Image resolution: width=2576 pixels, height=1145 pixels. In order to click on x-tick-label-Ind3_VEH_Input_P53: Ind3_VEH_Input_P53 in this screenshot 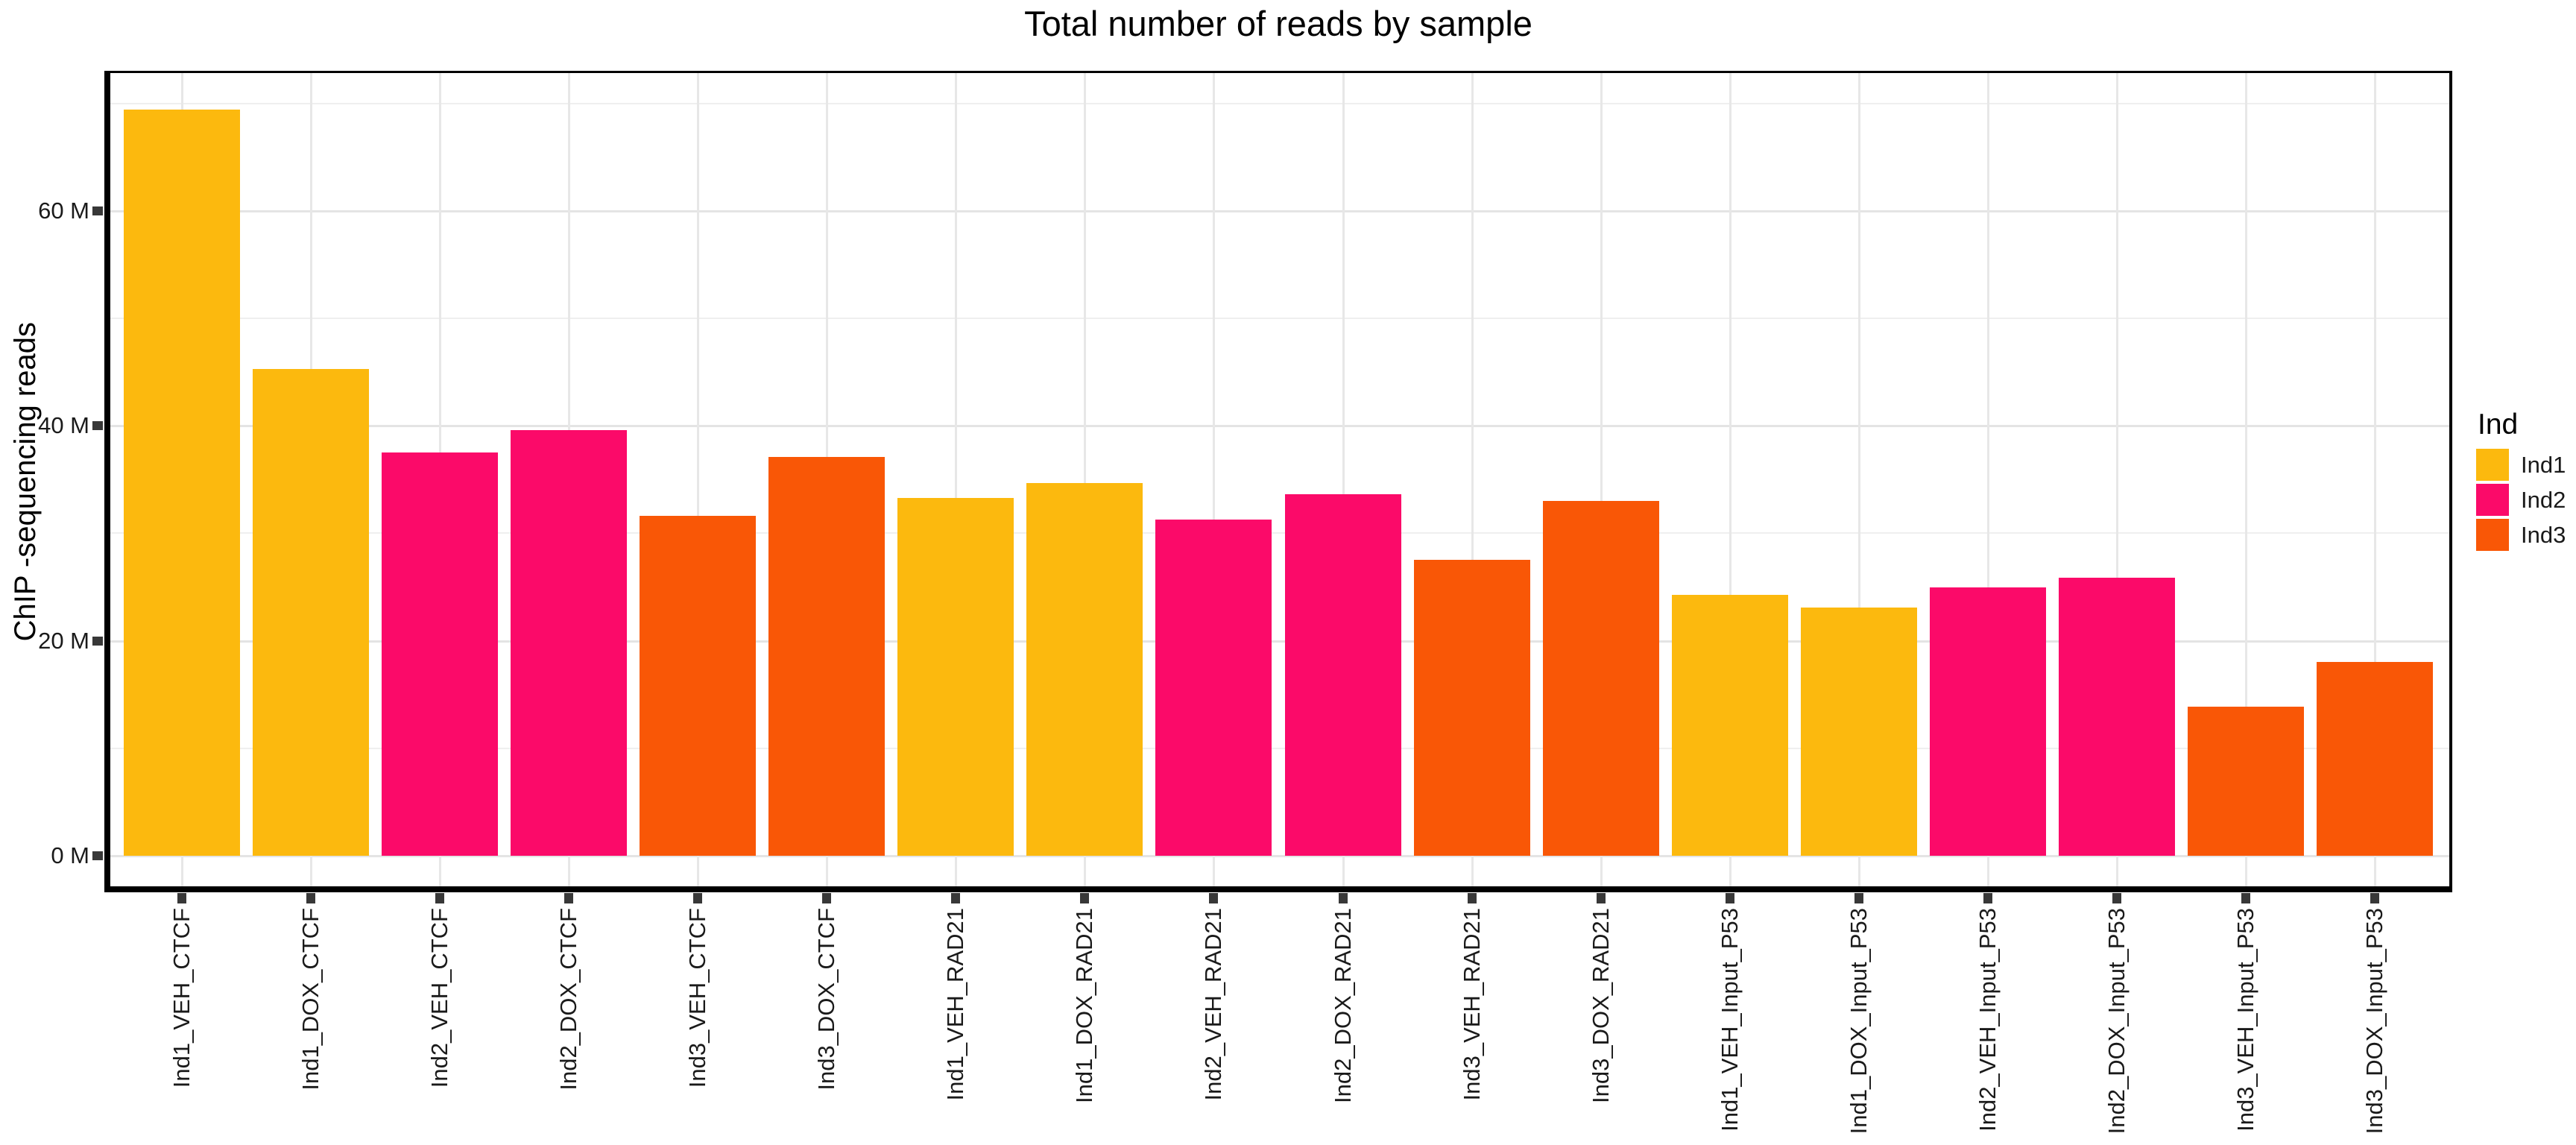, I will do `click(2245, 1020)`.